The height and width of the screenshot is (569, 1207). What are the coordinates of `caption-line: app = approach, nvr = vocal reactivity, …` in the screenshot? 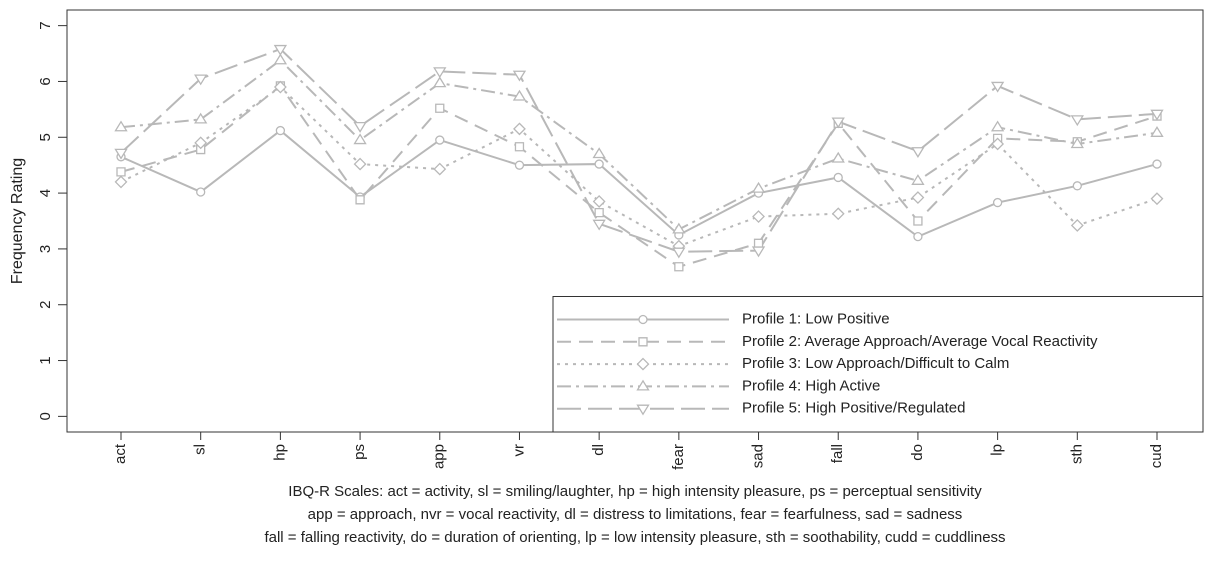 It's located at (635, 514).